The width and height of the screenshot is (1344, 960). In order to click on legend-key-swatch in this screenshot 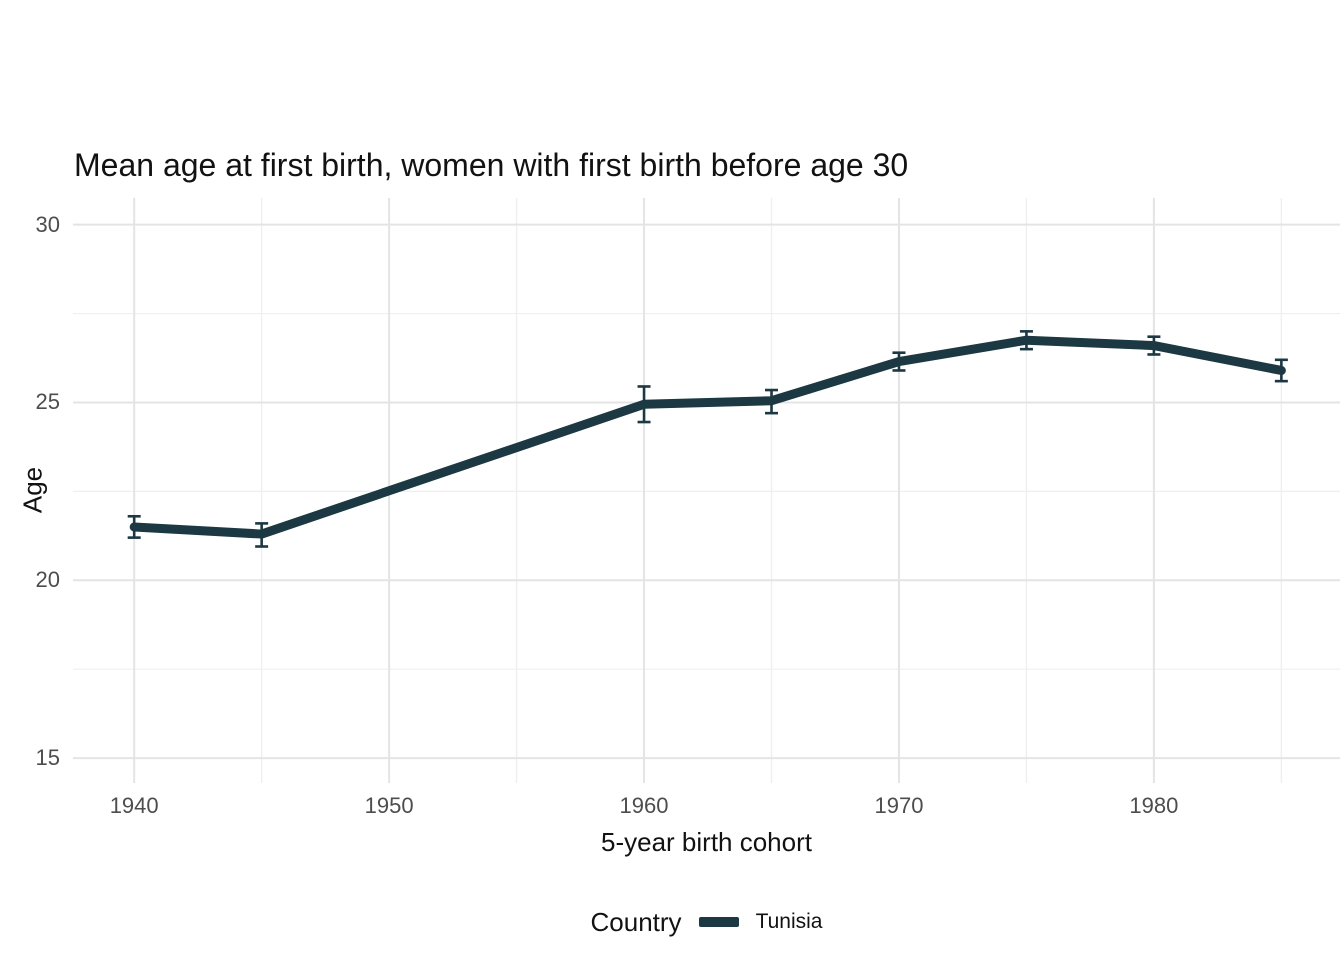, I will do `click(718, 922)`.